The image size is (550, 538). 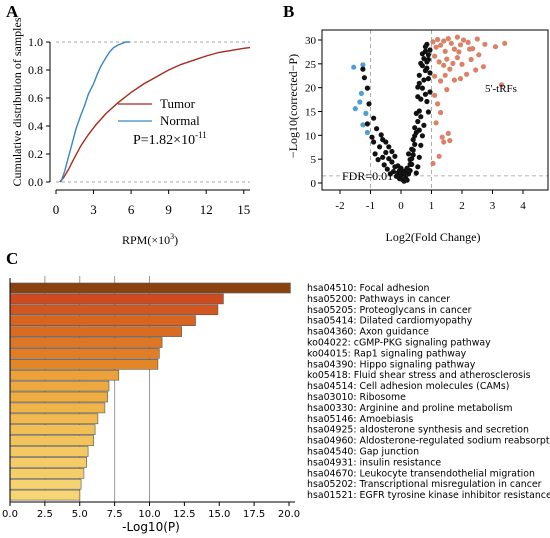 What do you see at coordinates (35, 70) in the screenshot?
I see `y-tick-label: 0.8` at bounding box center [35, 70].